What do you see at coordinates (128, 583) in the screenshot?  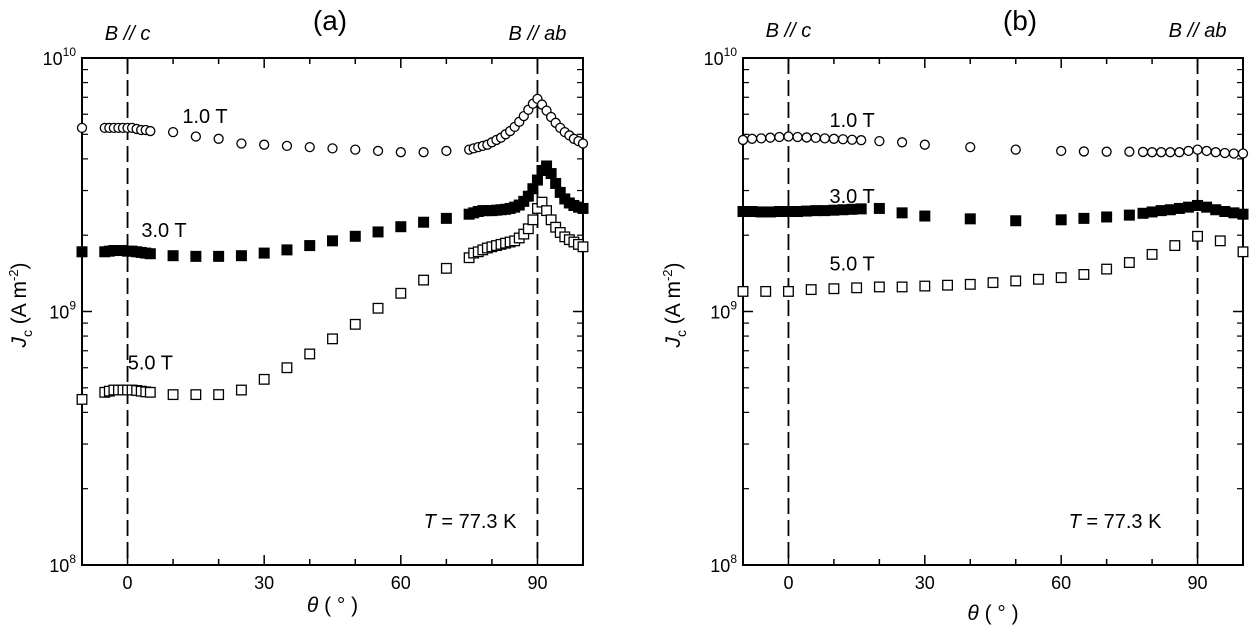 I see `x-tick-label: 0` at bounding box center [128, 583].